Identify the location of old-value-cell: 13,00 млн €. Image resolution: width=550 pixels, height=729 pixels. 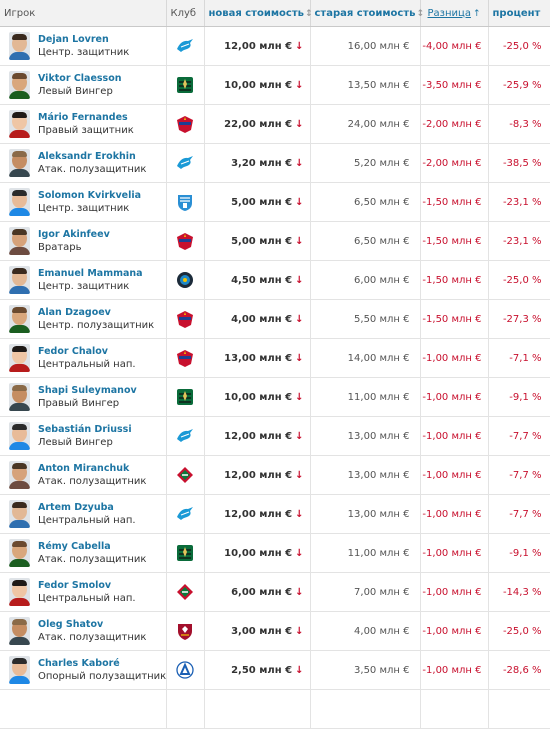
(365, 475).